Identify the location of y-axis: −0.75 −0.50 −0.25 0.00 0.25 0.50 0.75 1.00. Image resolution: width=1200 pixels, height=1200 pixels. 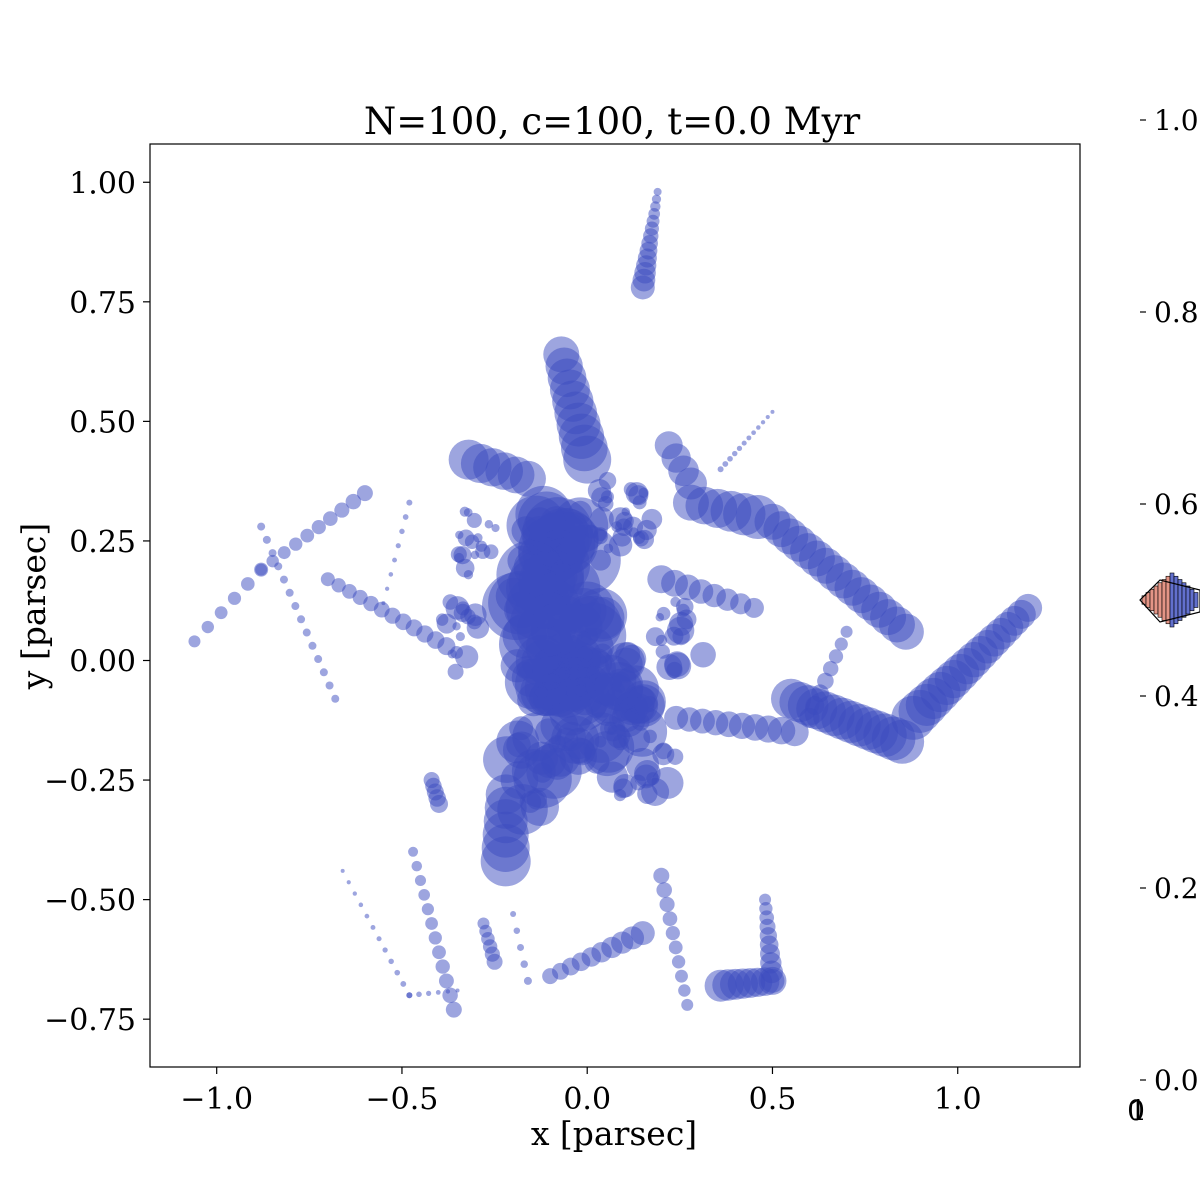
(97, 602).